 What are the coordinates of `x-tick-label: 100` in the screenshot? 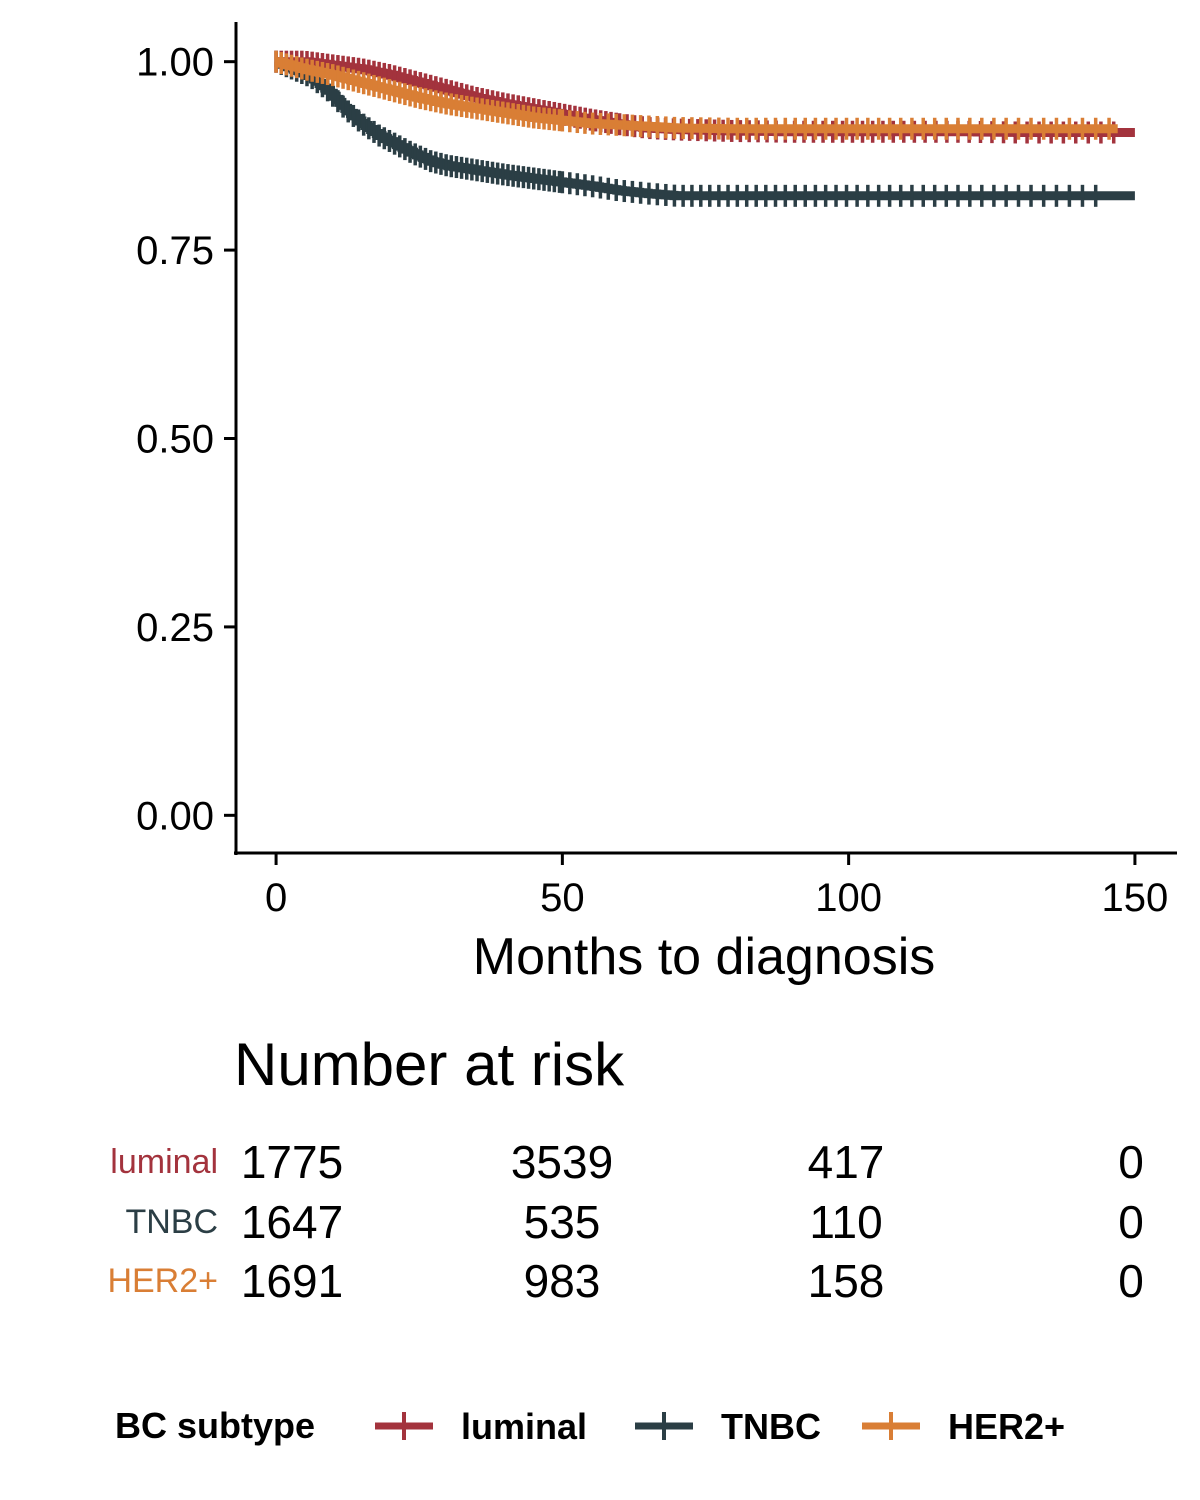 It's located at (848, 898).